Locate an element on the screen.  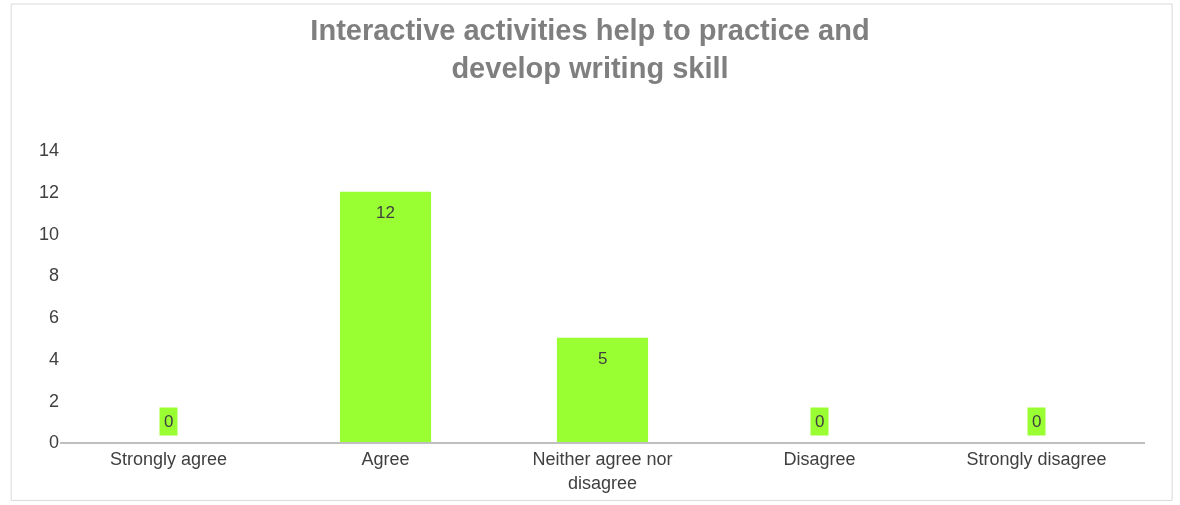
y-tick-label: 0 is located at coordinates (53, 442).